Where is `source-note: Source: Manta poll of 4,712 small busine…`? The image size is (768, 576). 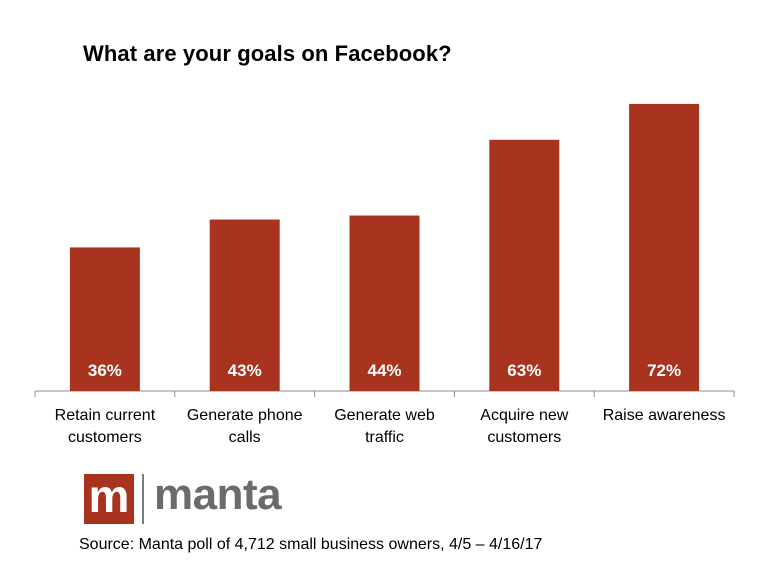
source-note: Source: Manta poll of 4,712 small busine… is located at coordinates (311, 544).